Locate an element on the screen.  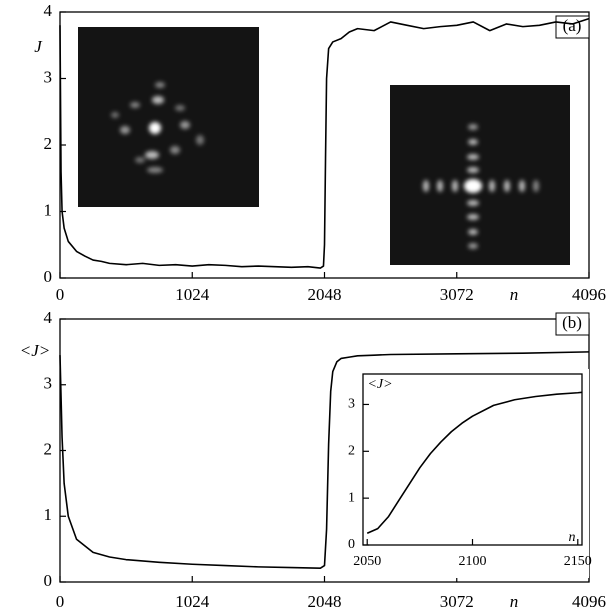
diffraction-image-right is located at coordinates (480, 175).